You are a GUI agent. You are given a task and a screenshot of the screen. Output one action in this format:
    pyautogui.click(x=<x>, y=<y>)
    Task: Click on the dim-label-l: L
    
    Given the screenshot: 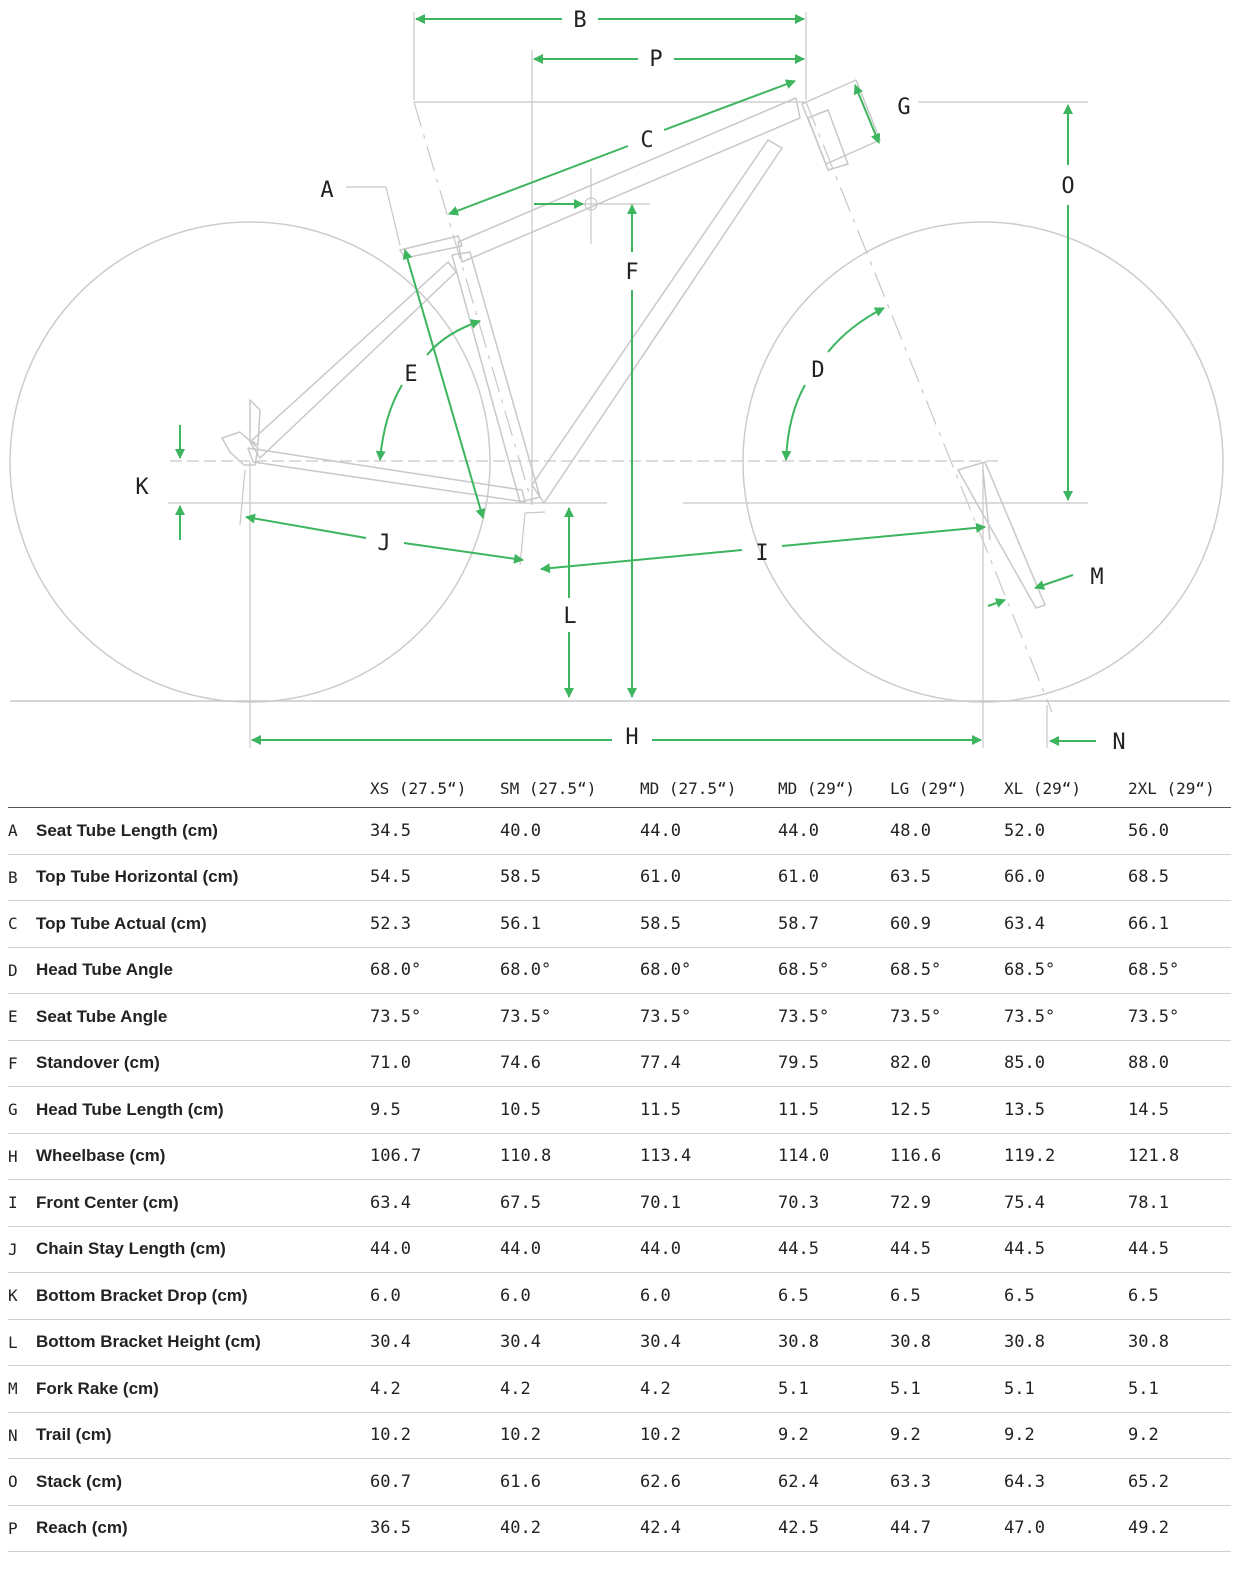 What is the action you would take?
    pyautogui.click(x=569, y=616)
    